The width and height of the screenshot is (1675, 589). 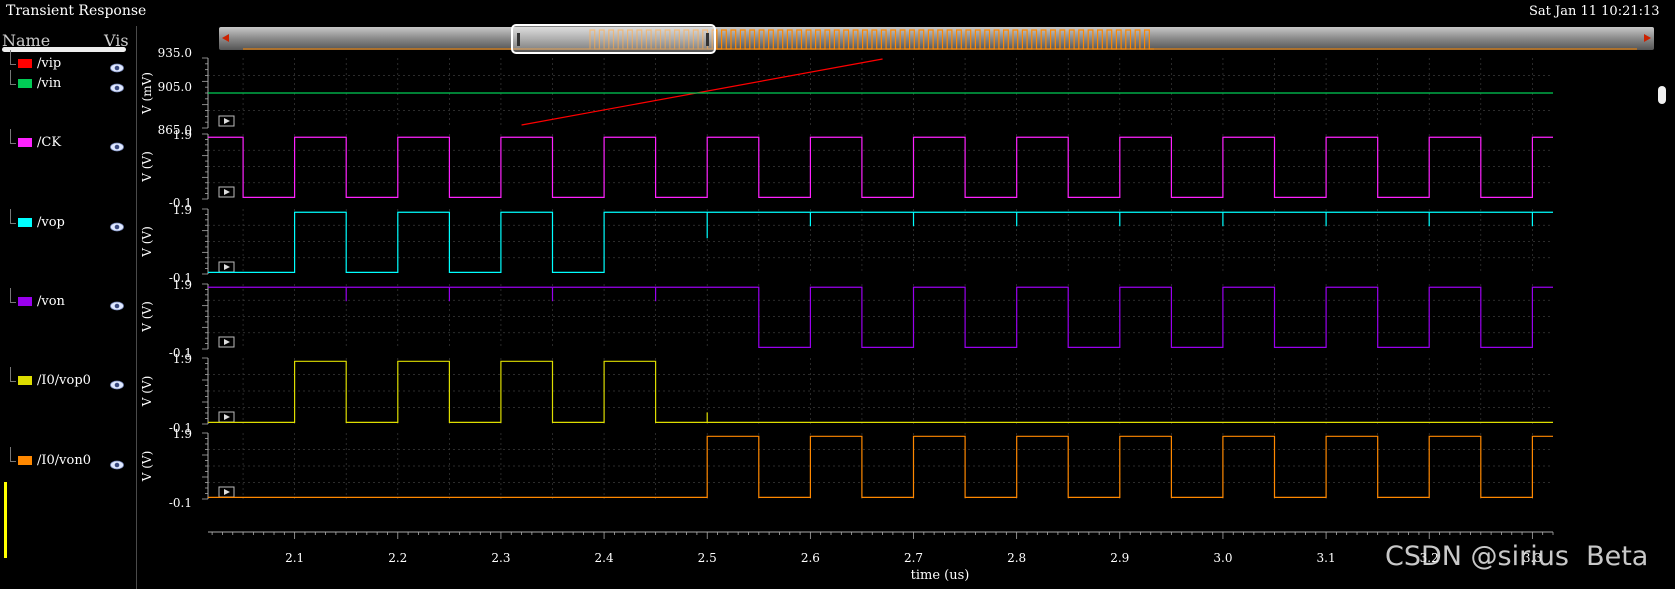 What do you see at coordinates (940, 575) in the screenshot?
I see `x-axis-label: time (us)` at bounding box center [940, 575].